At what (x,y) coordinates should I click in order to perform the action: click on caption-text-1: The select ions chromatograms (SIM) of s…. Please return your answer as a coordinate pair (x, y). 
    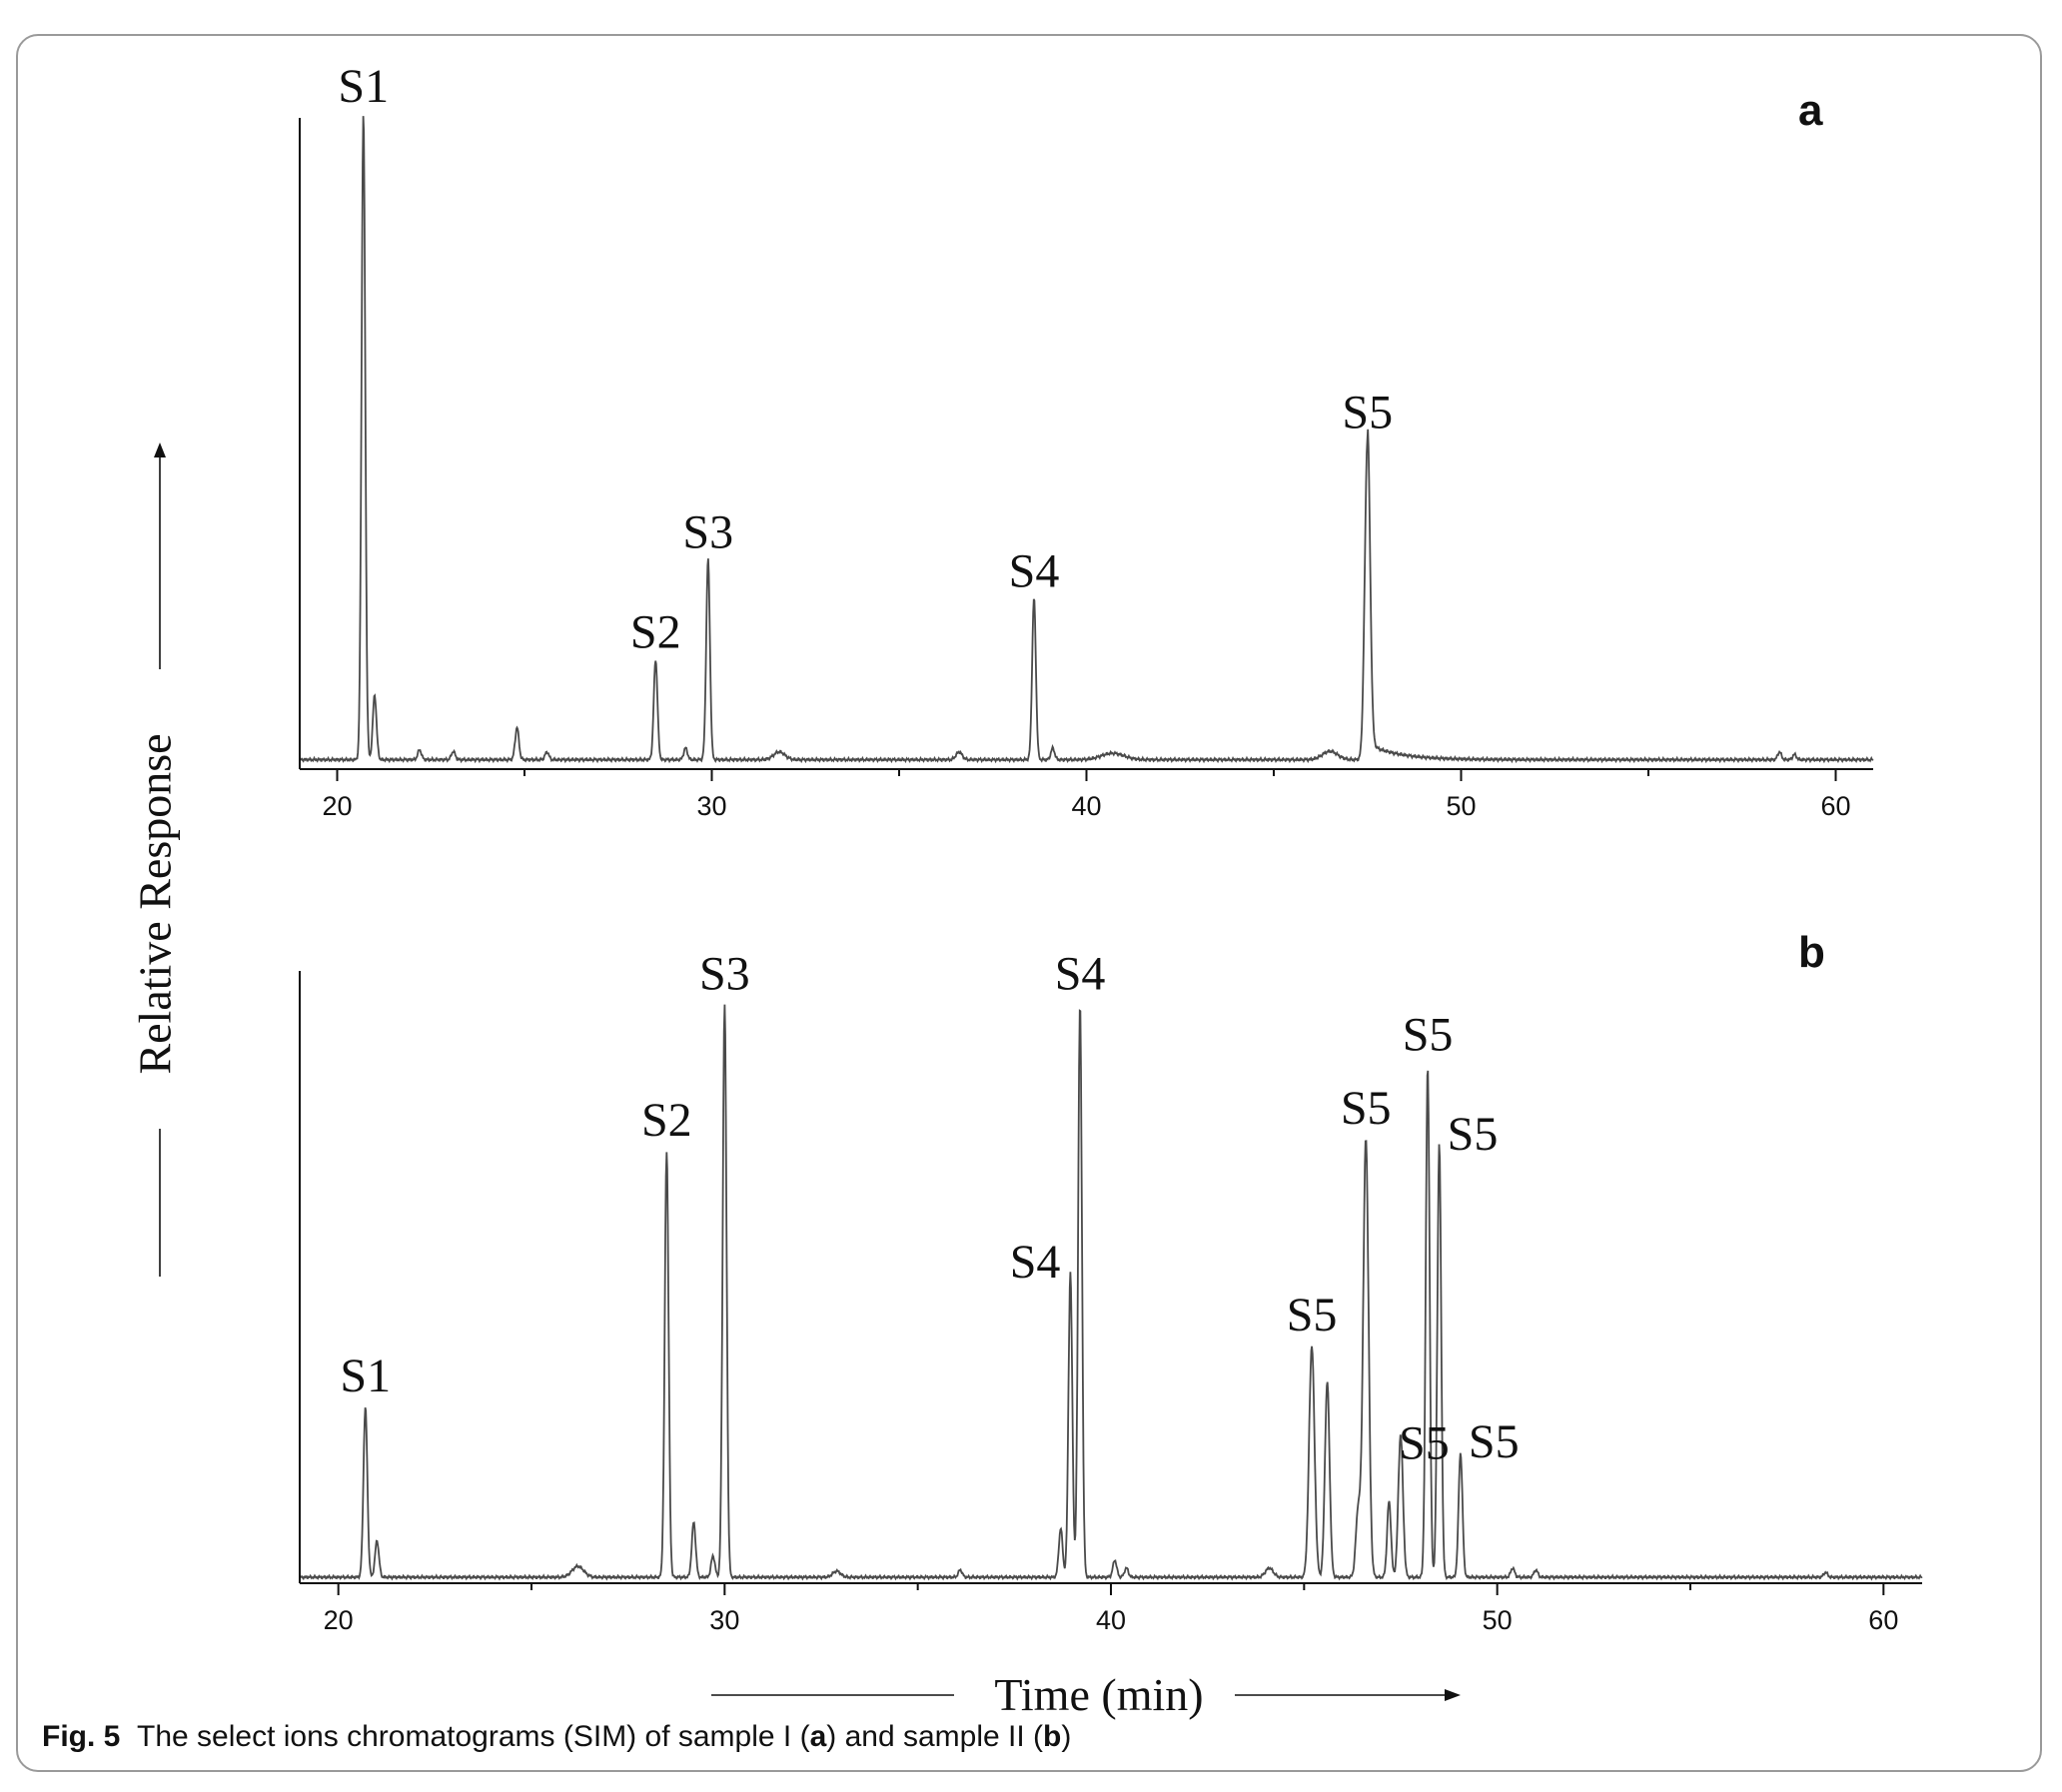
    Looking at the image, I should click on (473, 1736).